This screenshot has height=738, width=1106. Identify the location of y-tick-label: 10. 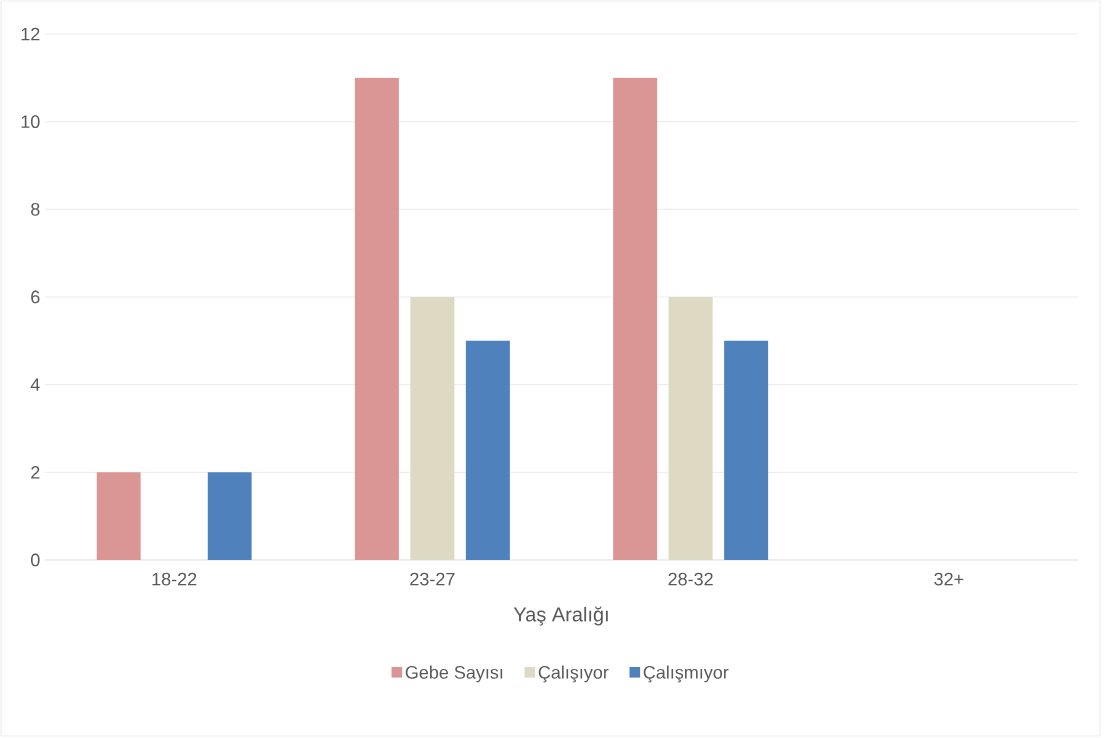
(30, 122).